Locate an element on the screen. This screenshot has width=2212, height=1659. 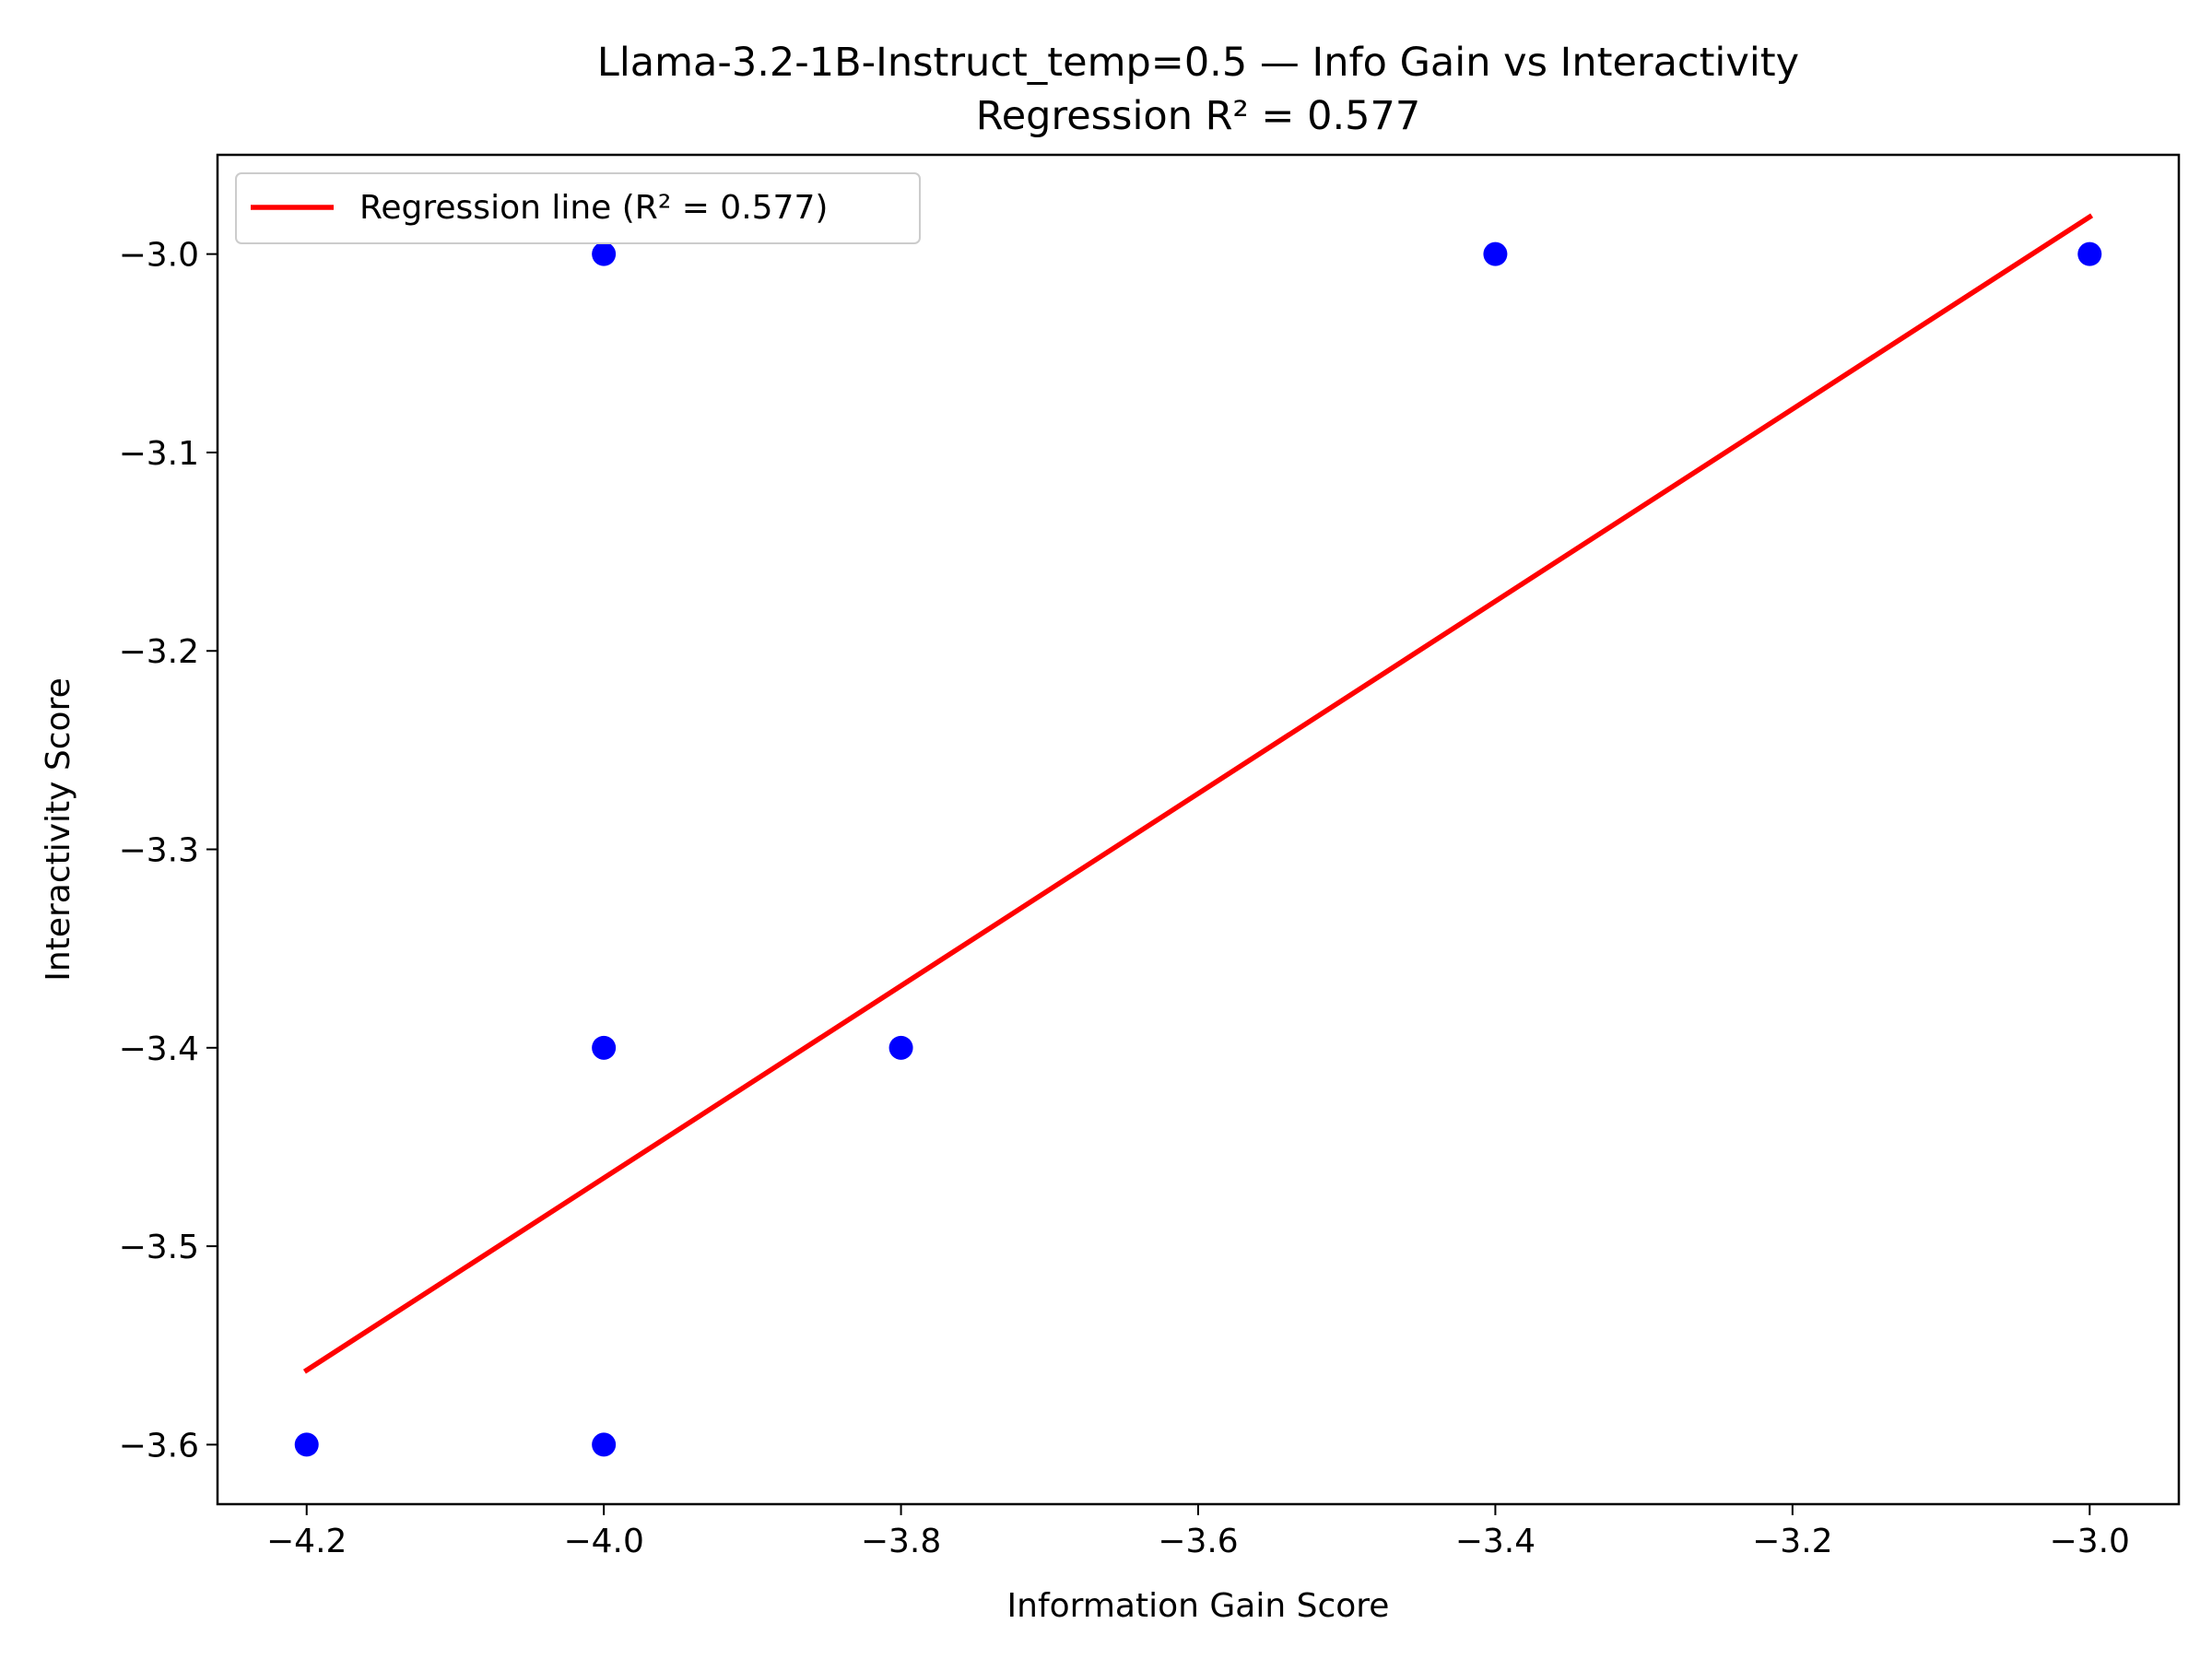
legend: Regression line (R² = 0.577) is located at coordinates (578, 208).